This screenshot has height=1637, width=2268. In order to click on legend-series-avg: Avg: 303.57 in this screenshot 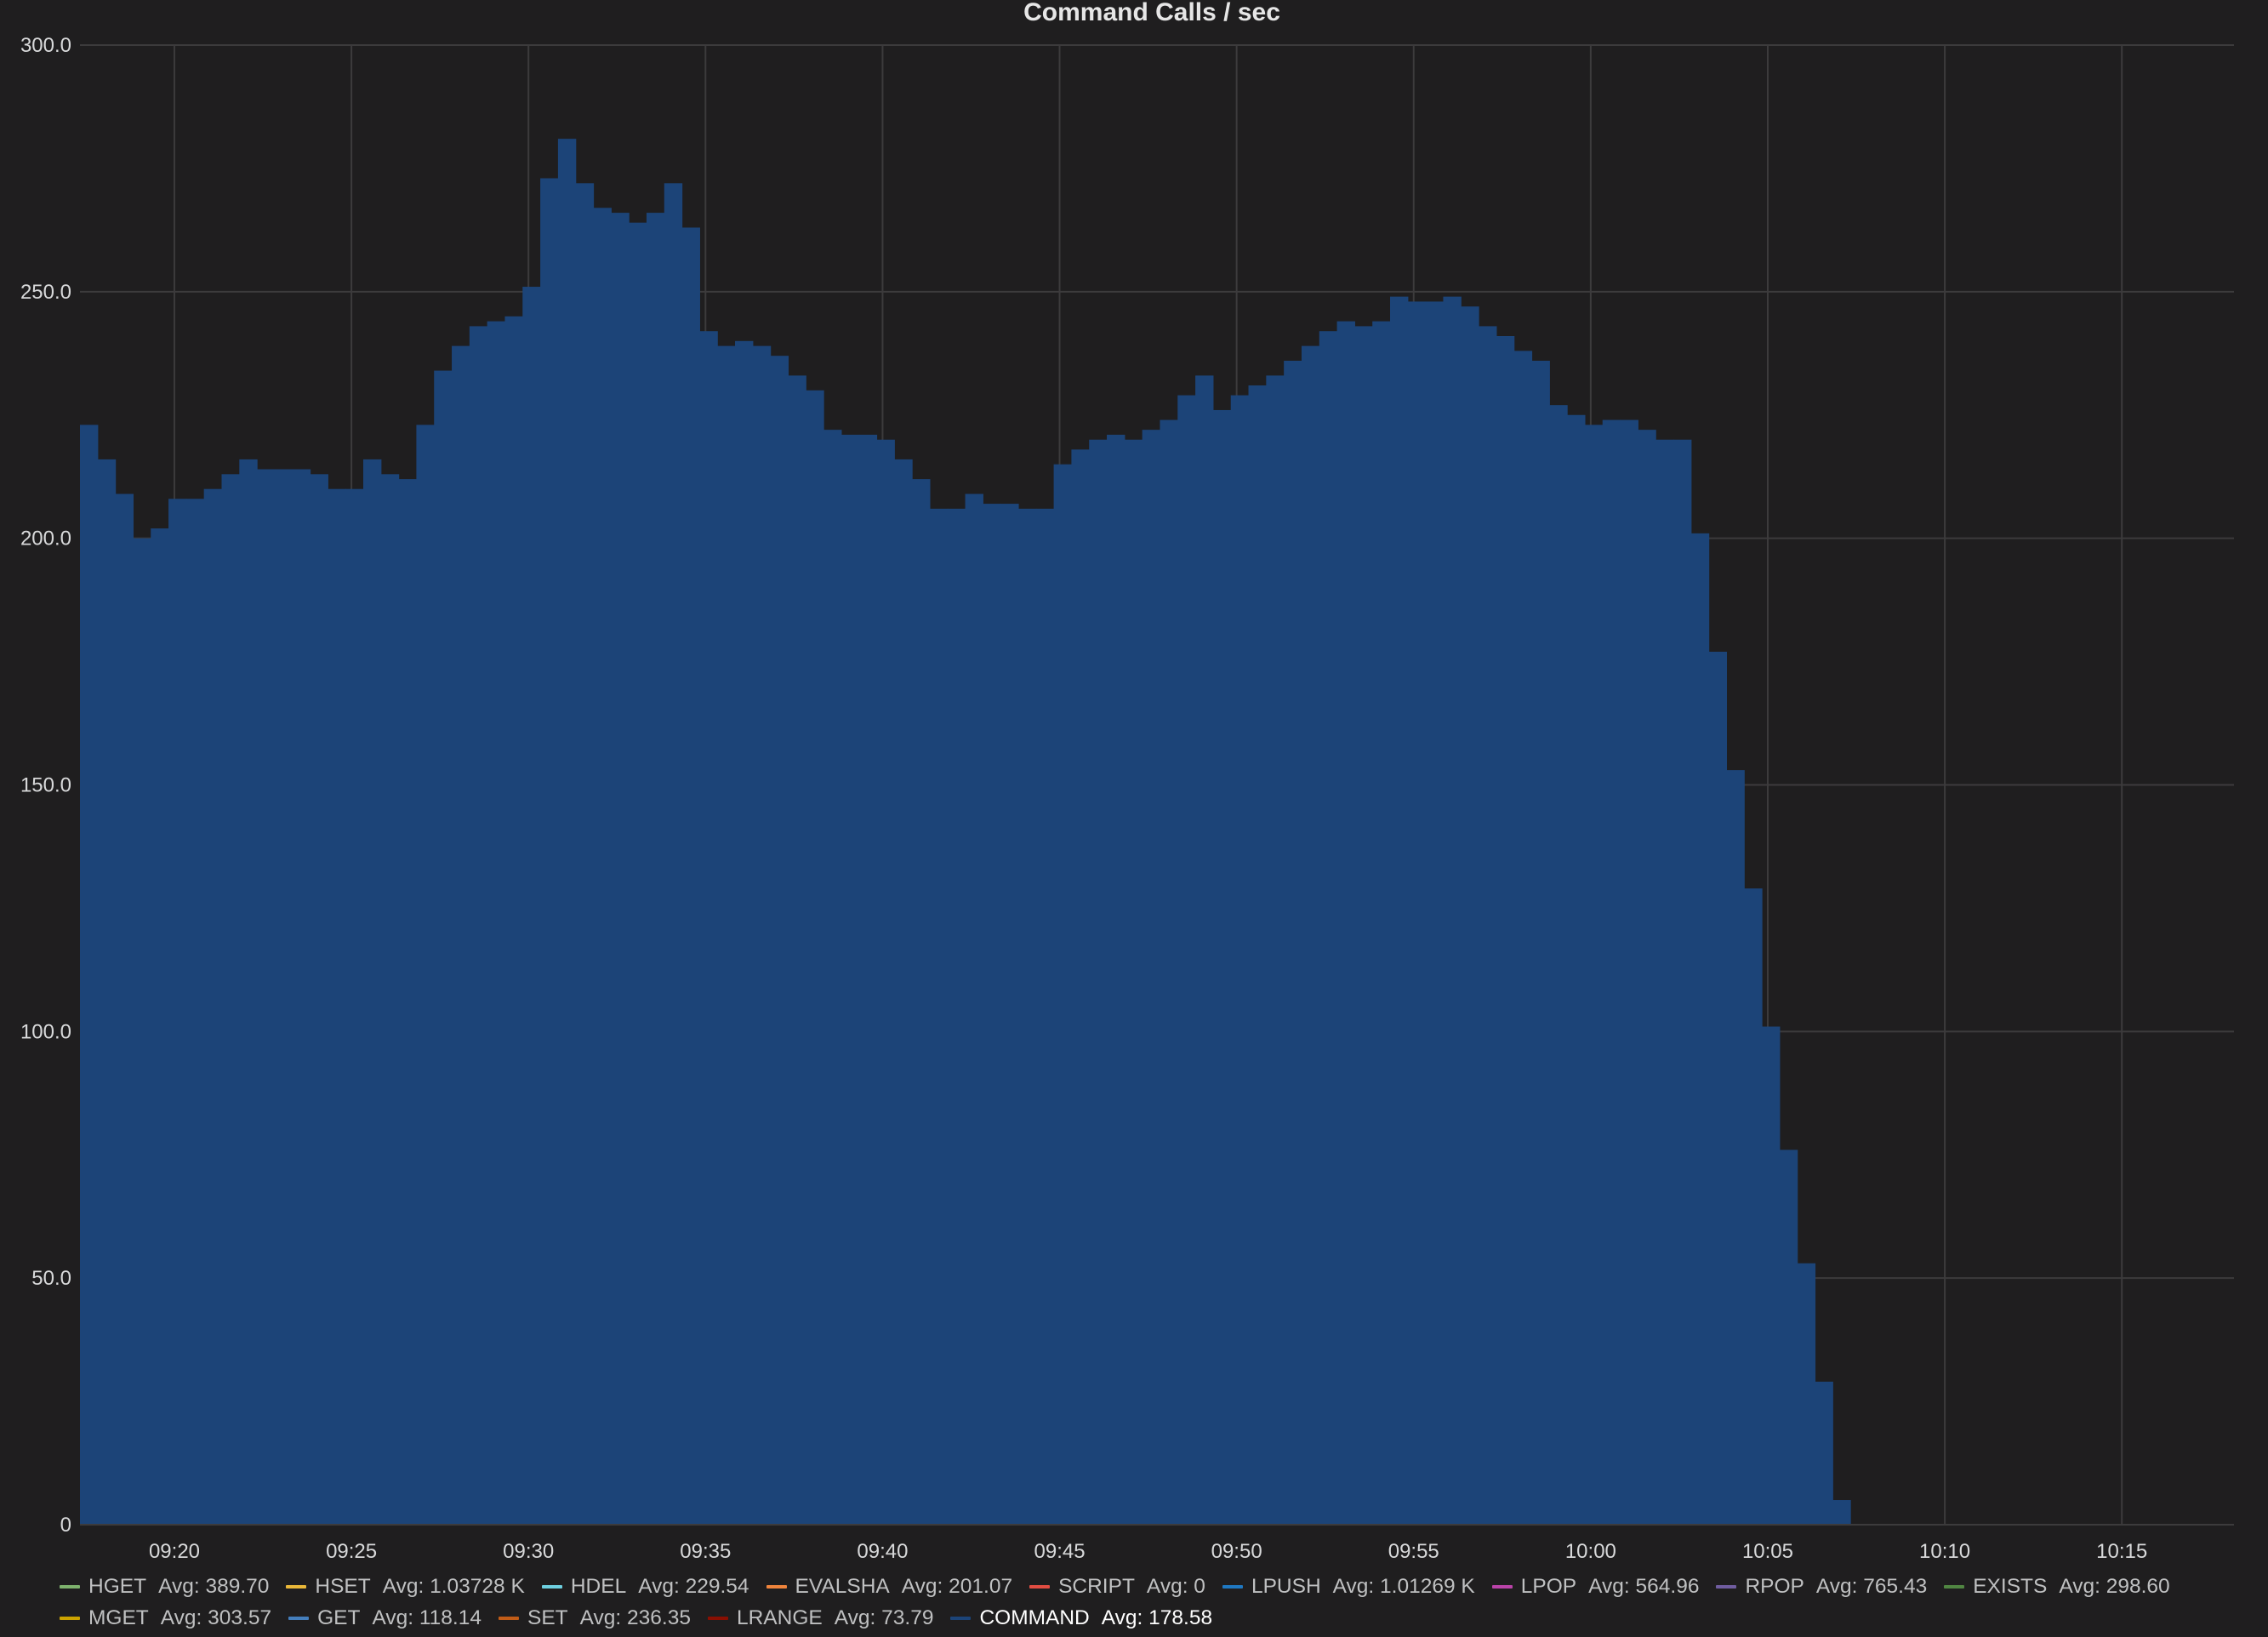, I will do `click(216, 1617)`.